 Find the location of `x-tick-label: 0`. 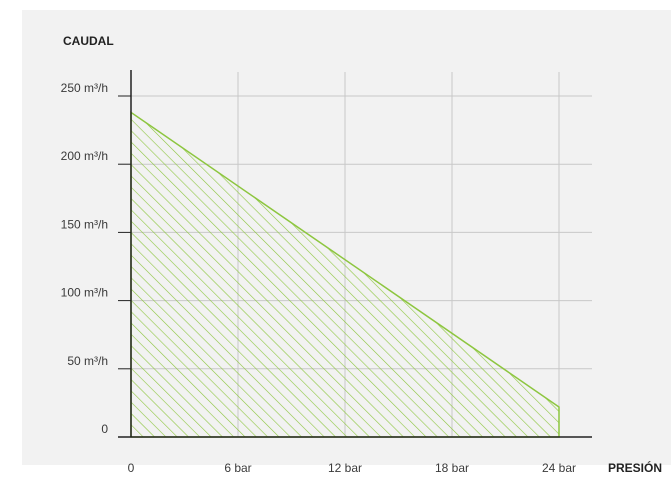

x-tick-label: 0 is located at coordinates (131, 468).